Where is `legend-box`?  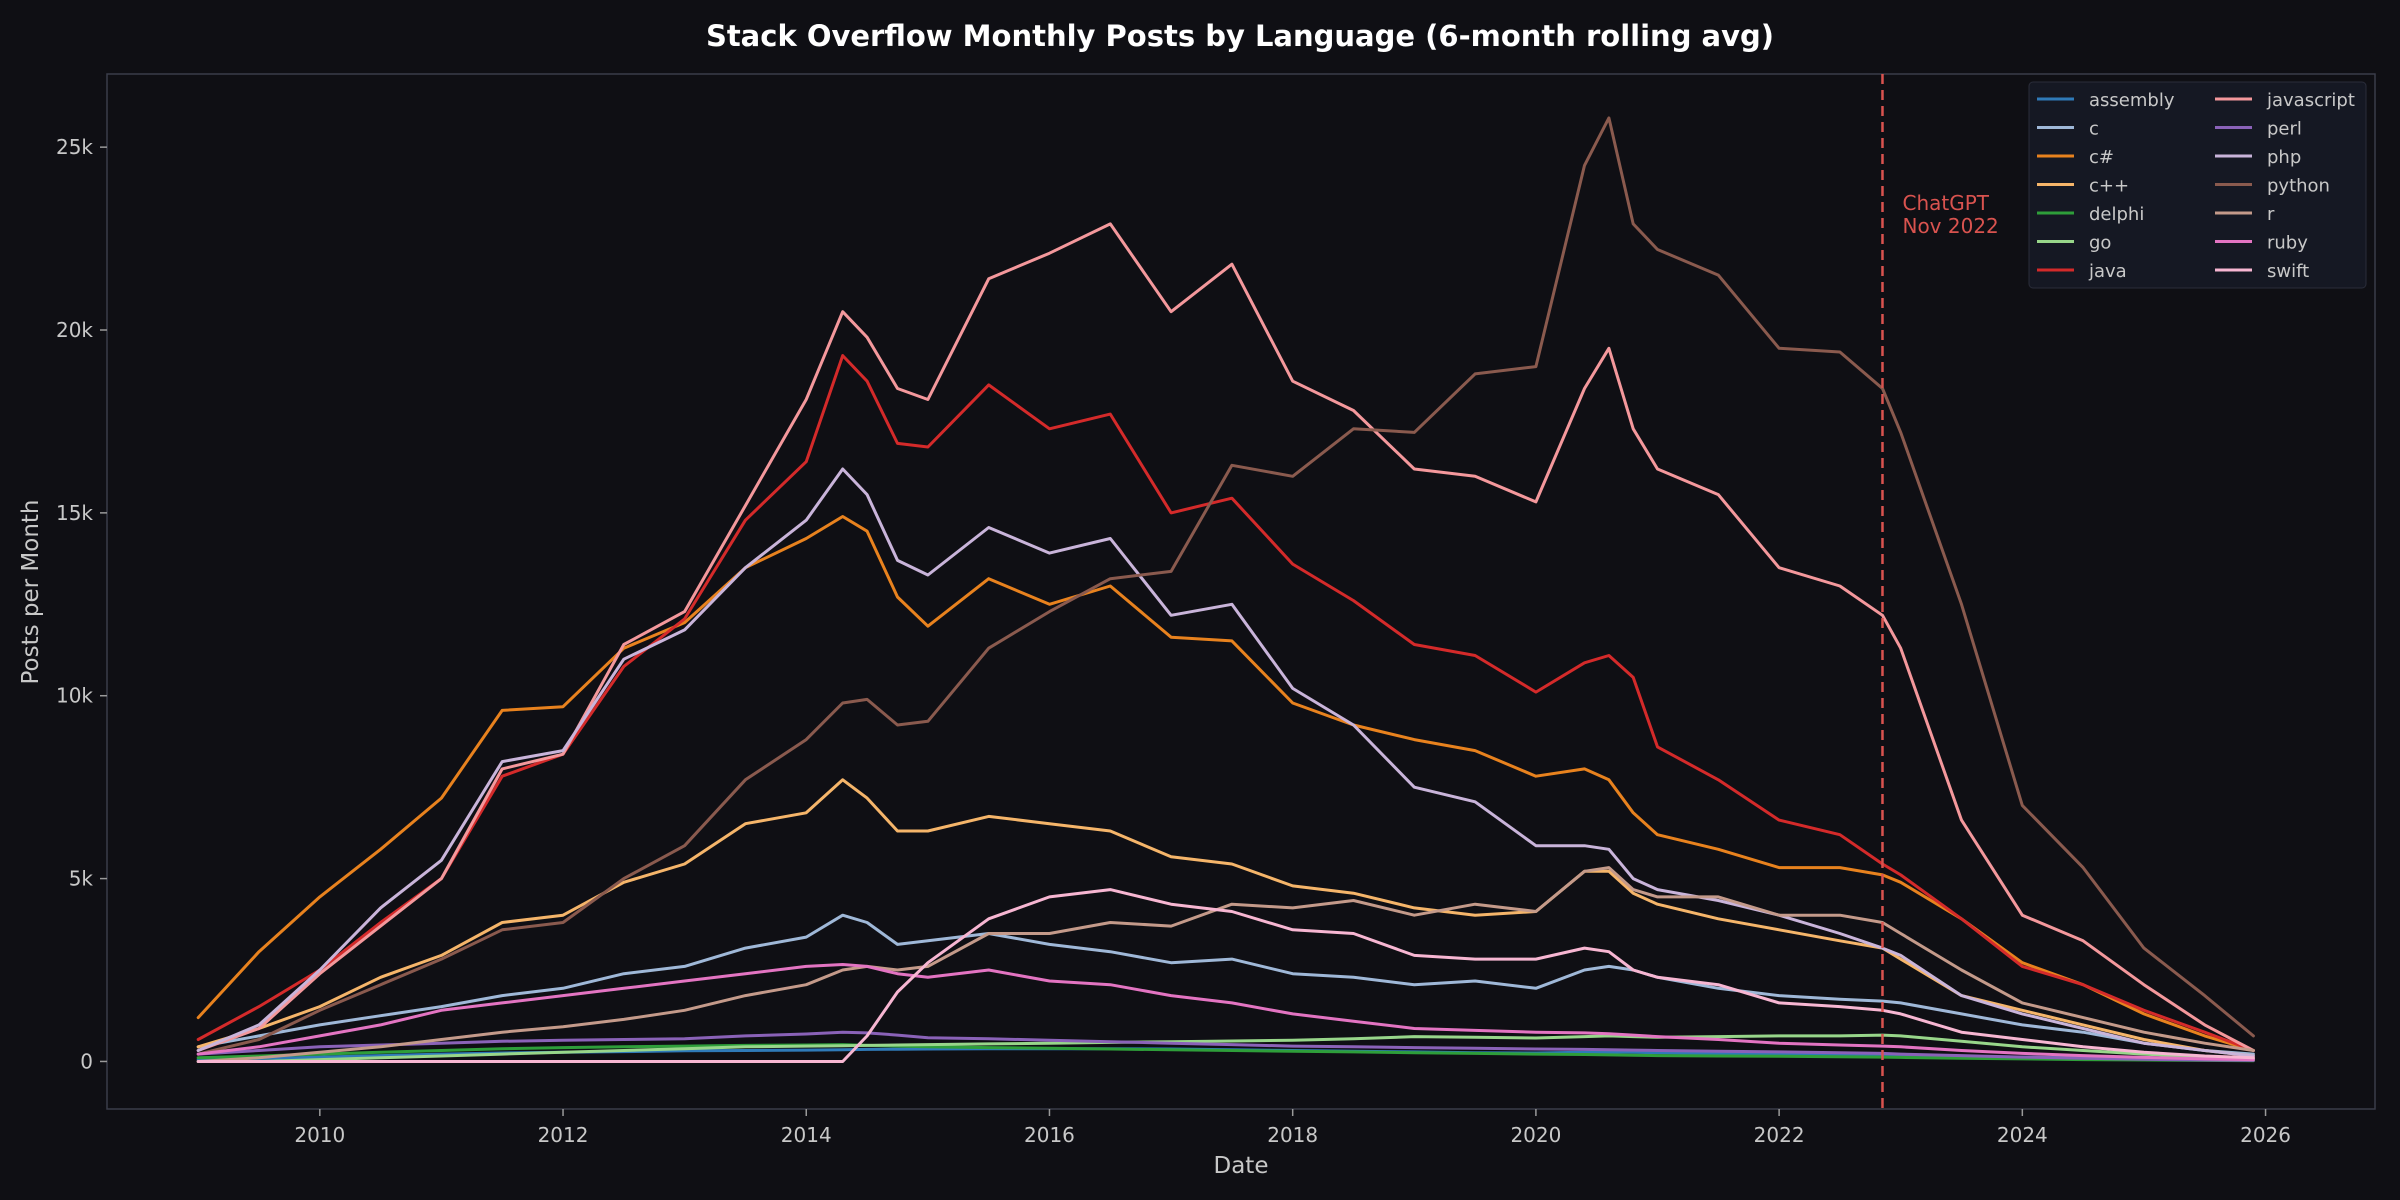 legend-box is located at coordinates (2197, 185).